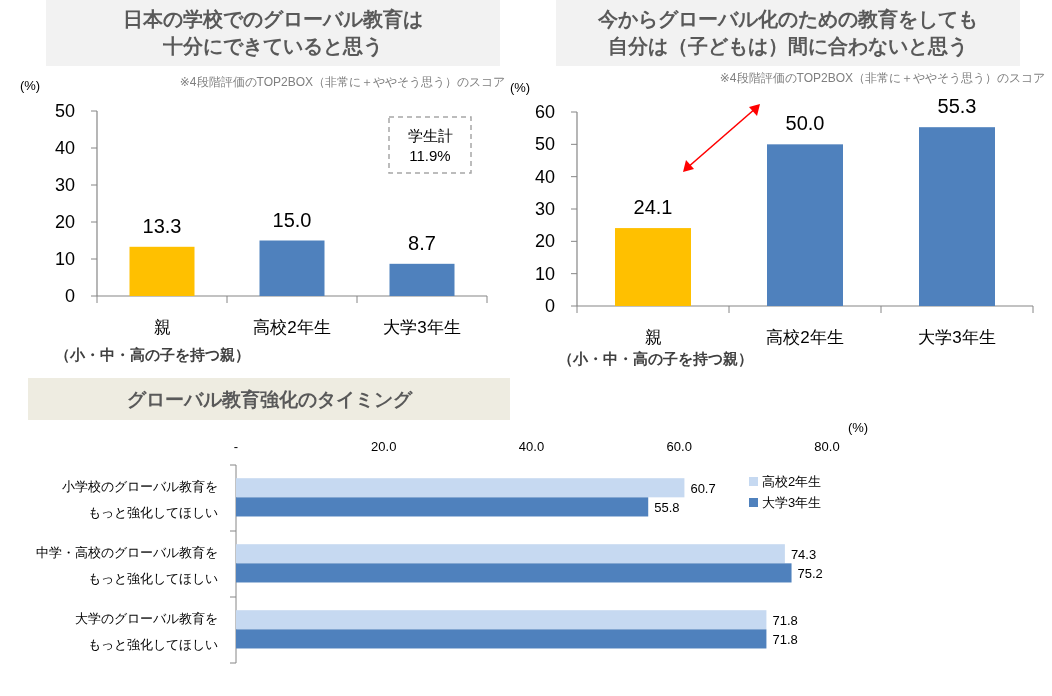 This screenshot has width=1052, height=696. I want to click on x-tick-label: -, so click(236, 446).